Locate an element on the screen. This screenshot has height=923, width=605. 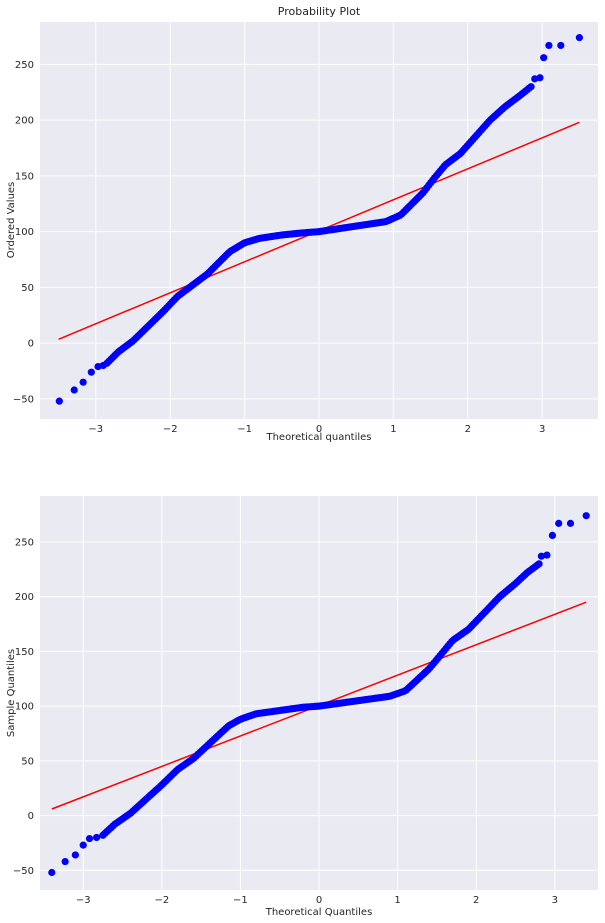
chart-title: Probability Plot is located at coordinates (319, 11).